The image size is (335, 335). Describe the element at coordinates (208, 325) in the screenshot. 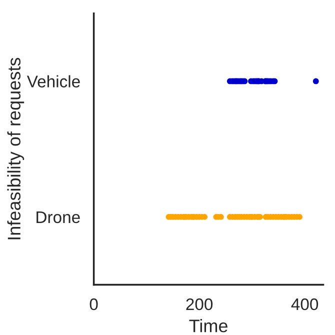

I see `x-axis-title: Time` at that location.